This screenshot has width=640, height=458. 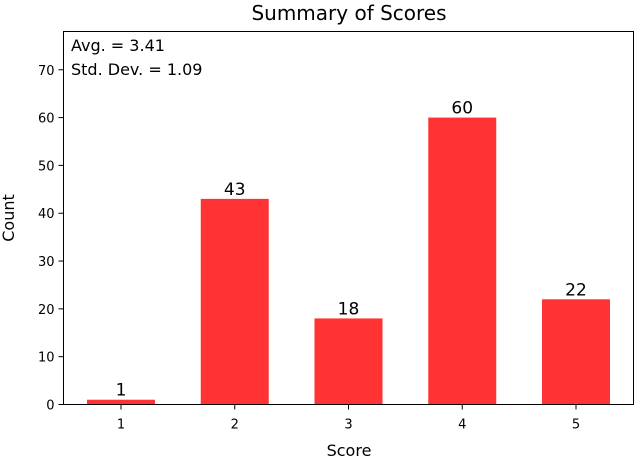 I want to click on y-axis-label: Count, so click(x=9, y=218).